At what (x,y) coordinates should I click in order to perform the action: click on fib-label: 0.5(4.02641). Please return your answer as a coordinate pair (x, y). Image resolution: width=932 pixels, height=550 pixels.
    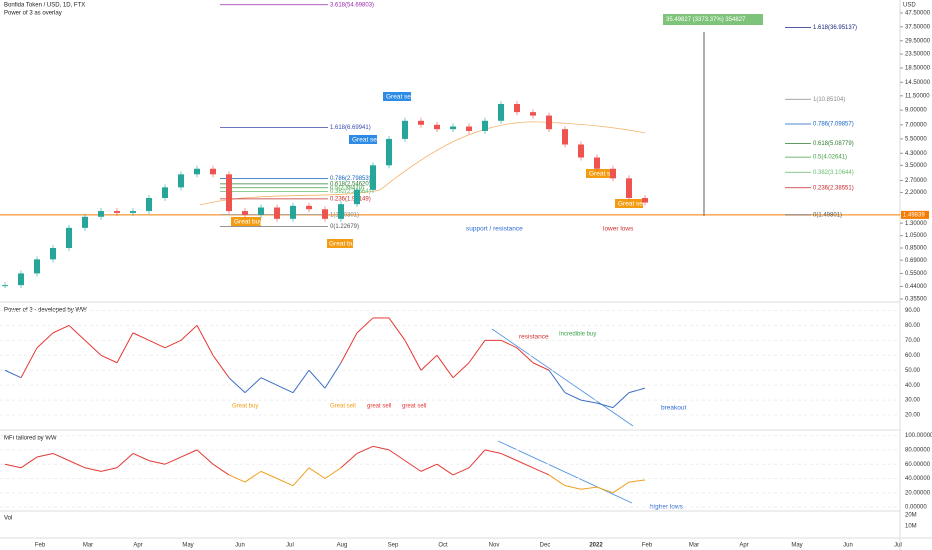
    Looking at the image, I should click on (830, 158).